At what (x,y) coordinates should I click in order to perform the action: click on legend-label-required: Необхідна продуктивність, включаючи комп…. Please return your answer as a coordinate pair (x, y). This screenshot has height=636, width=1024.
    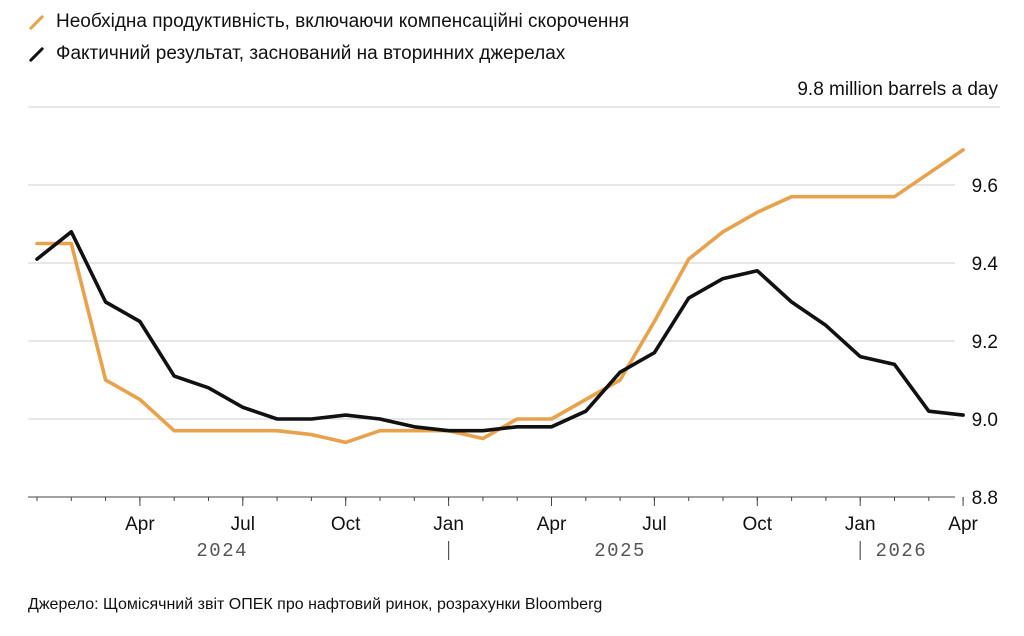
    Looking at the image, I should click on (343, 21).